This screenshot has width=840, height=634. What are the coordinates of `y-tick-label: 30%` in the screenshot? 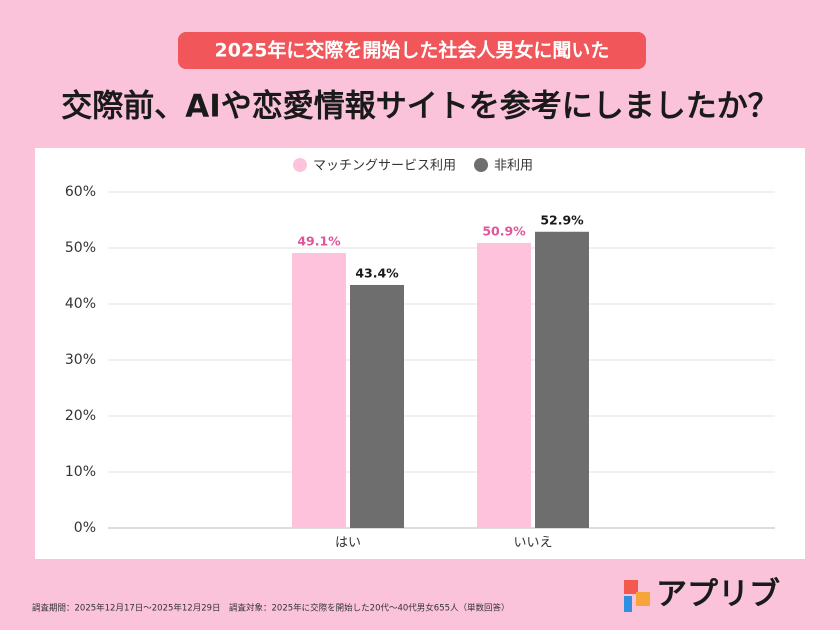 It's located at (80, 360).